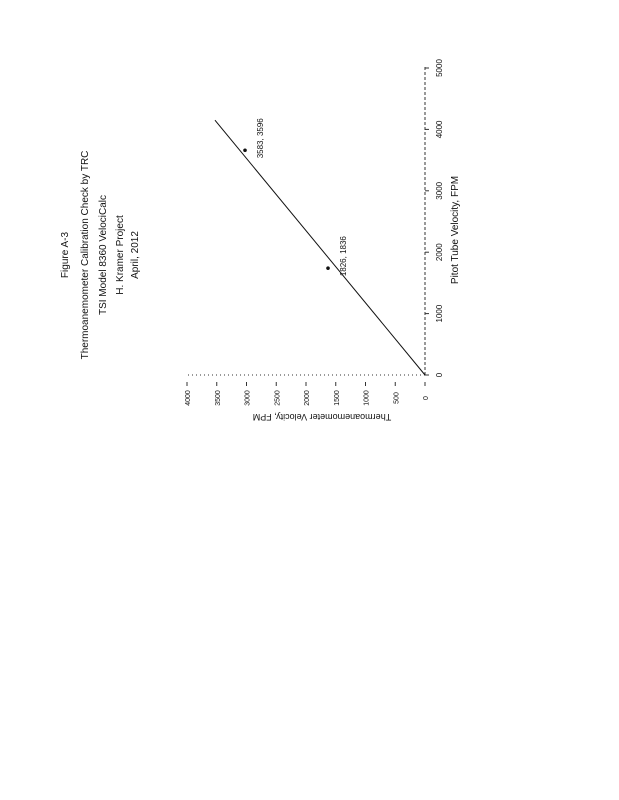  I want to click on x-tick-label: 0, so click(439, 374).